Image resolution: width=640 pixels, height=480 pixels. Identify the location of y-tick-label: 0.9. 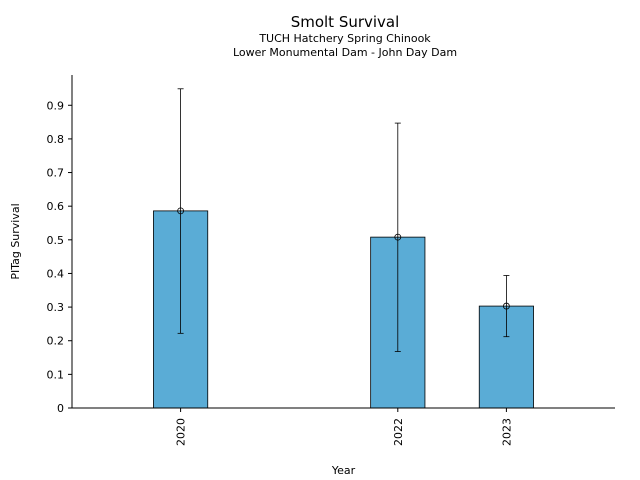
(56, 105).